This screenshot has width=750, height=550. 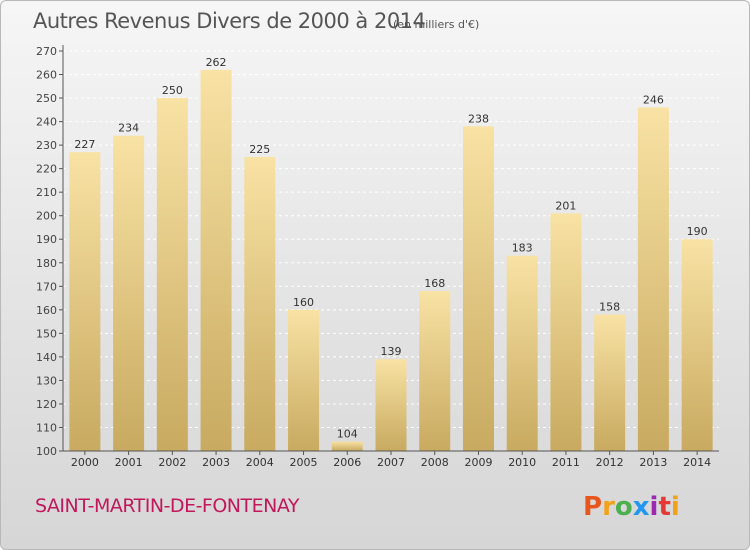 What do you see at coordinates (609, 307) in the screenshot?
I see `data-label: 158` at bounding box center [609, 307].